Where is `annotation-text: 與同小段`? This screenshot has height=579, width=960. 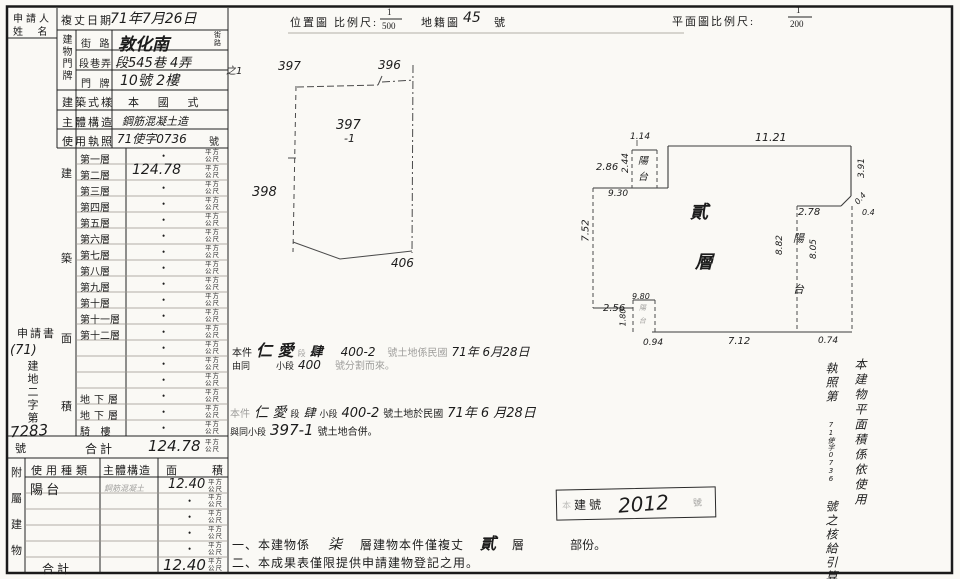
annotation-text: 與同小段 is located at coordinates (248, 432).